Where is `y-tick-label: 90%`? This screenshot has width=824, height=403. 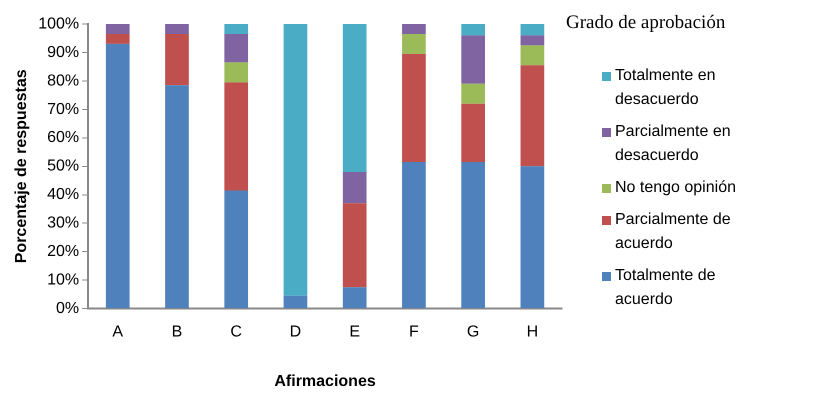 y-tick-label: 90% is located at coordinates (63, 52).